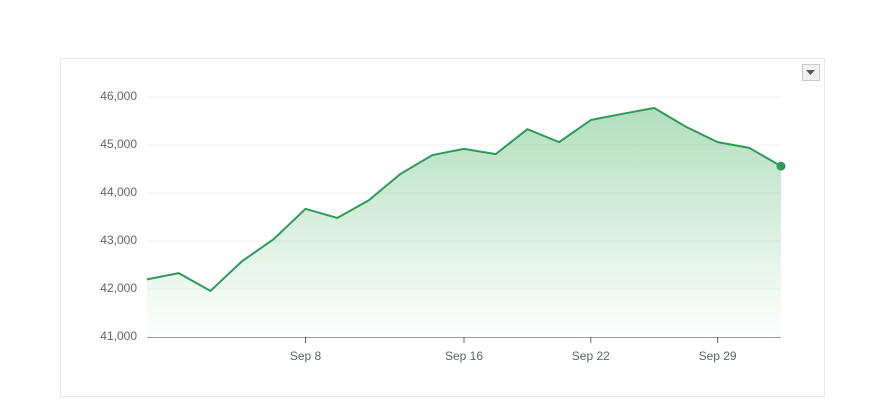  Describe the element at coordinates (781, 166) in the screenshot. I see `last-point` at that location.